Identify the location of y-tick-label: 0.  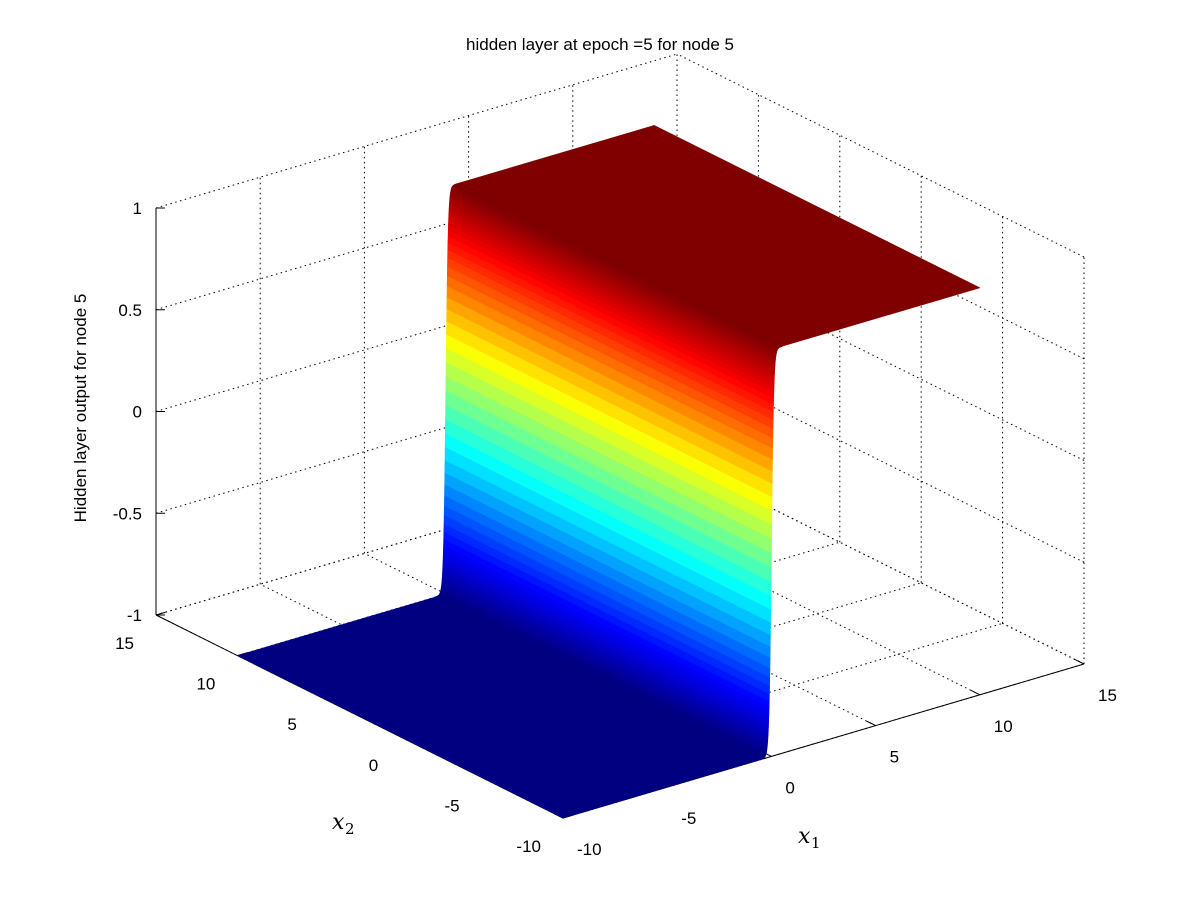
(373, 765).